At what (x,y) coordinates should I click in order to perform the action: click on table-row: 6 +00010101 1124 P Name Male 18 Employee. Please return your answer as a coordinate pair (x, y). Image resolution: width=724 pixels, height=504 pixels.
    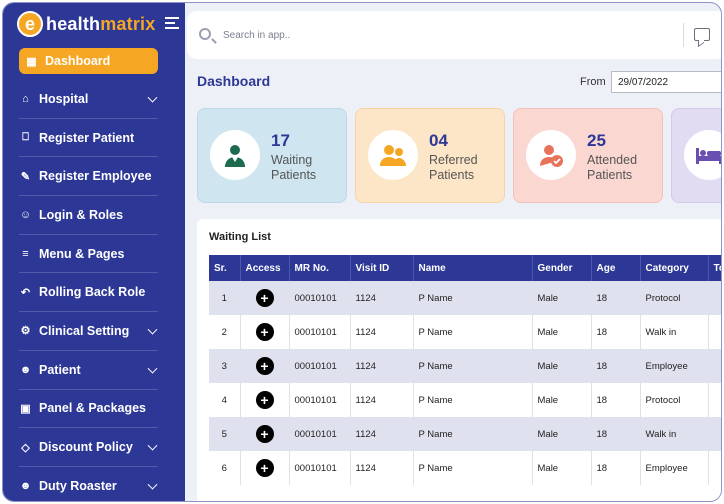
    Looking at the image, I should click on (465, 468).